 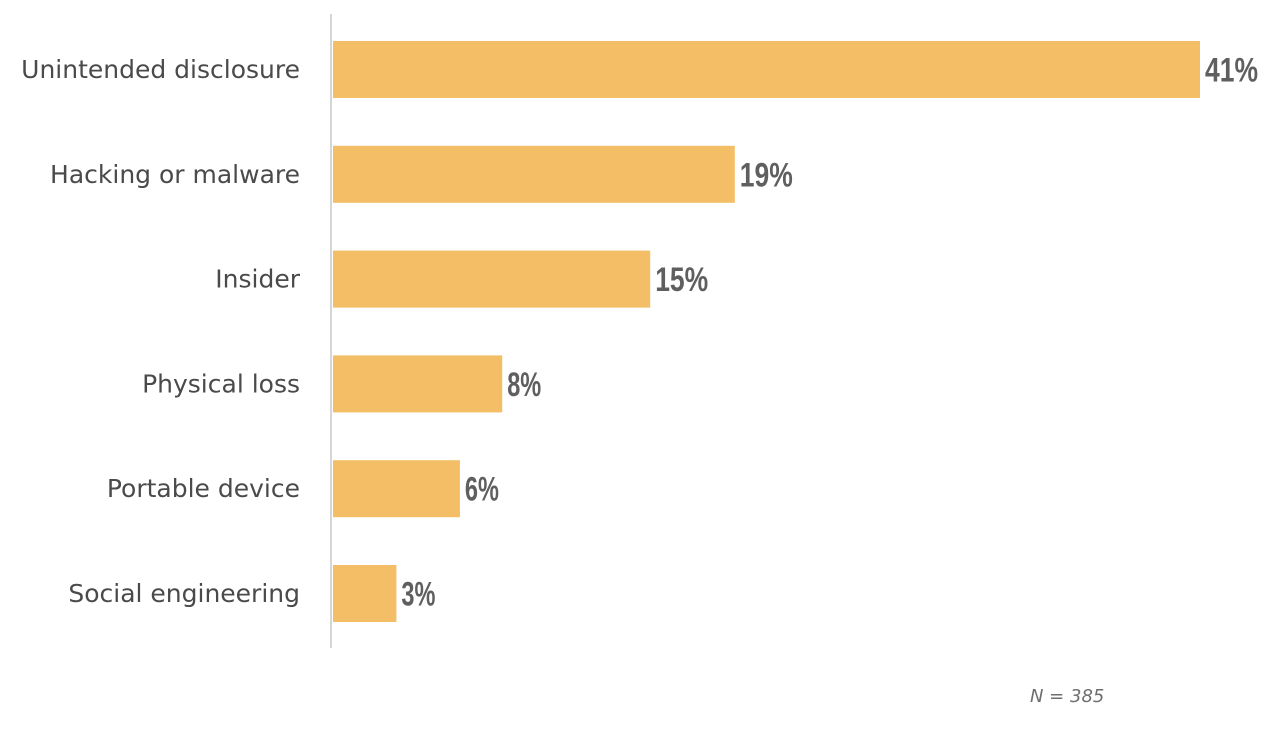 I want to click on value-label: 15%, so click(x=681, y=280).